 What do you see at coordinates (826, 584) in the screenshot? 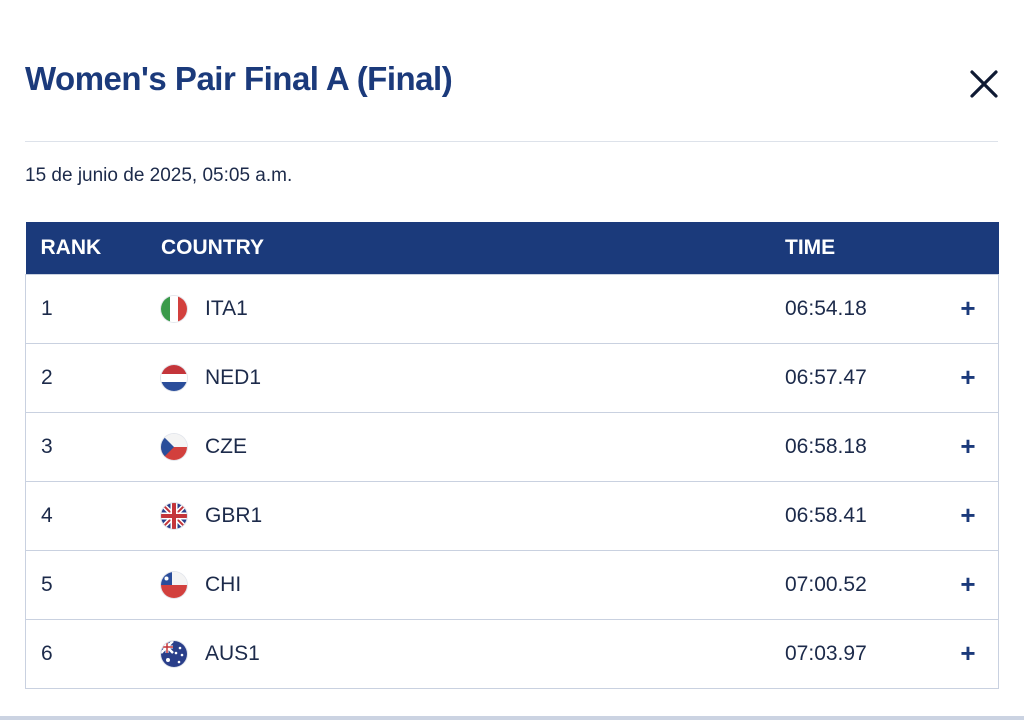
I see `time: 07:00.52` at bounding box center [826, 584].